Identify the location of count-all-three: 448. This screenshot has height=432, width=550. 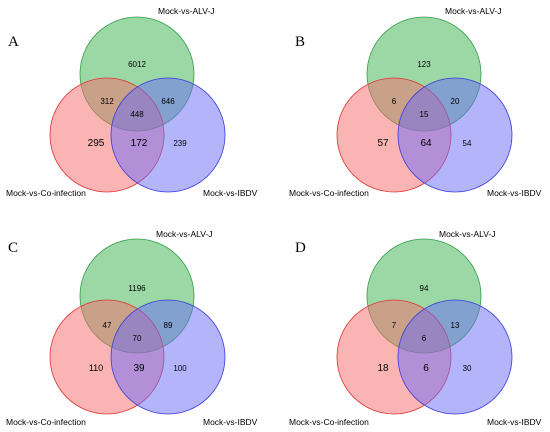
(137, 114).